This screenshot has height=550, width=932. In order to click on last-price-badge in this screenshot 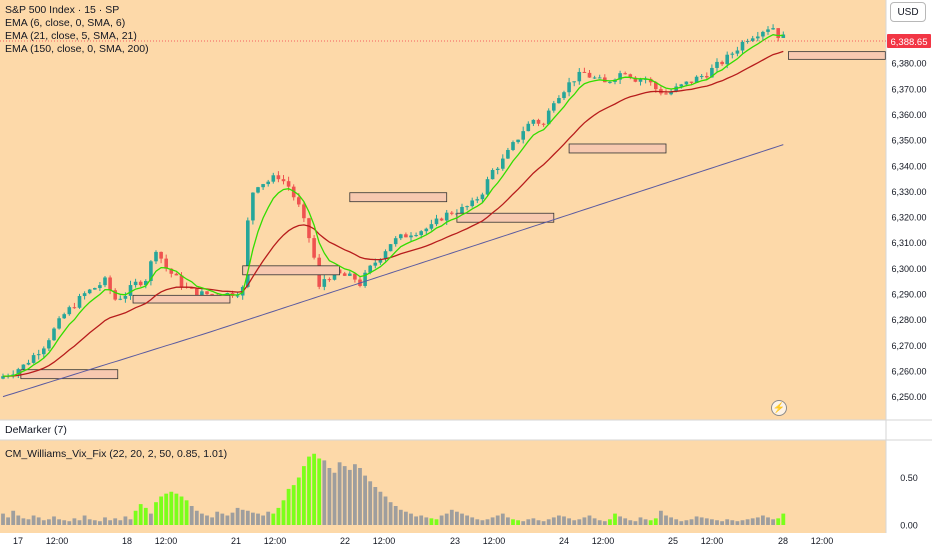, I will do `click(909, 41)`.